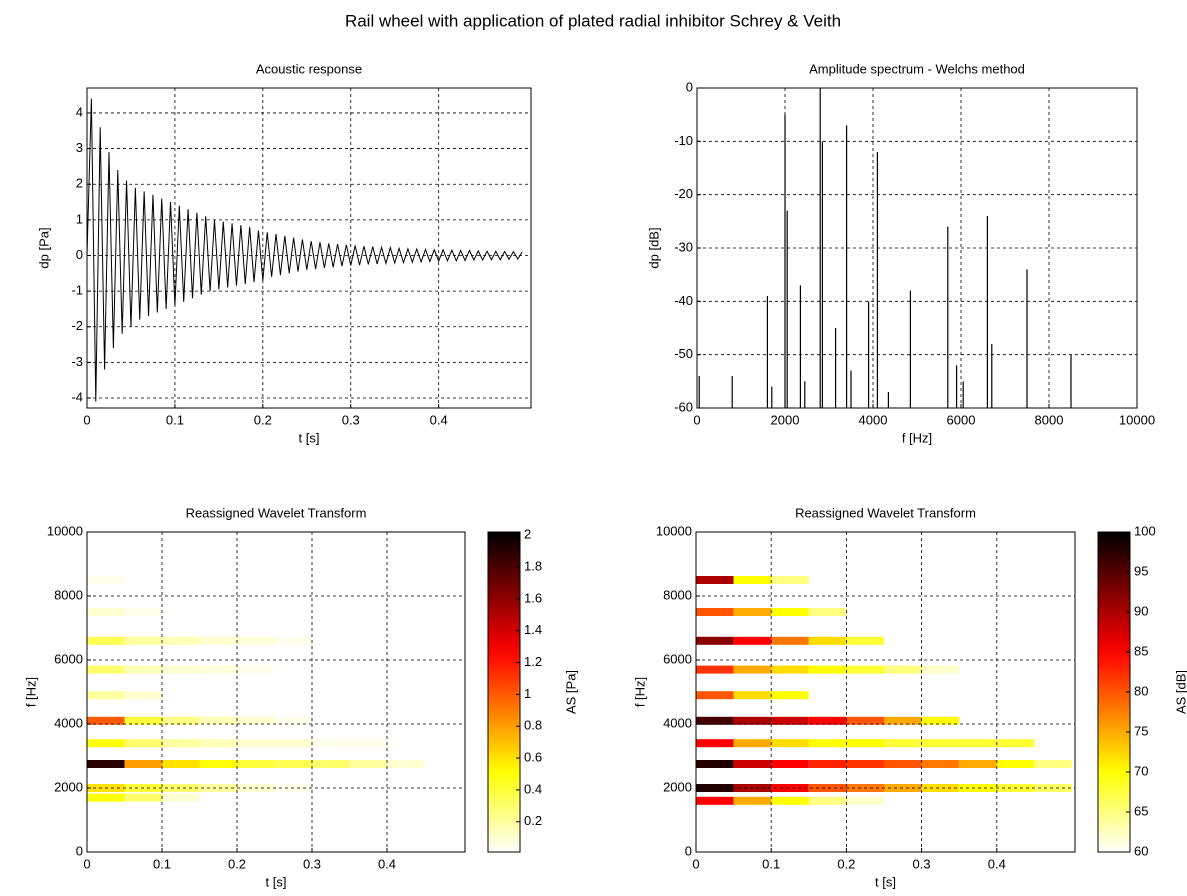 The height and width of the screenshot is (896, 1187). Describe the element at coordinates (276, 692) in the screenshot. I see `axes-box` at that location.